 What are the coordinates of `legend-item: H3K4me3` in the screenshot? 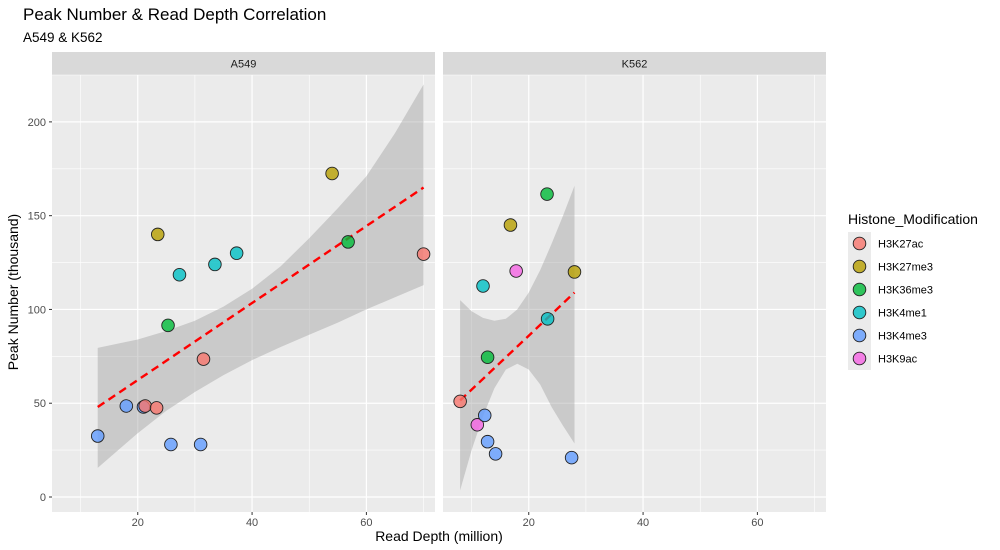 It's located at (887, 335).